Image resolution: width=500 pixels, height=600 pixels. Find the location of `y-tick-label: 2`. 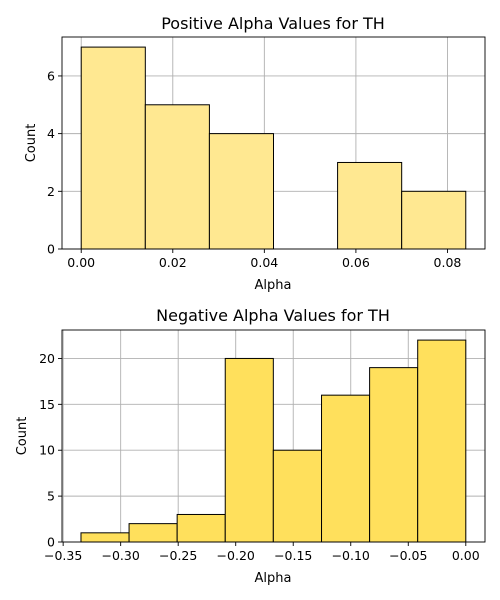

y-tick-label: 2 is located at coordinates (51, 191).